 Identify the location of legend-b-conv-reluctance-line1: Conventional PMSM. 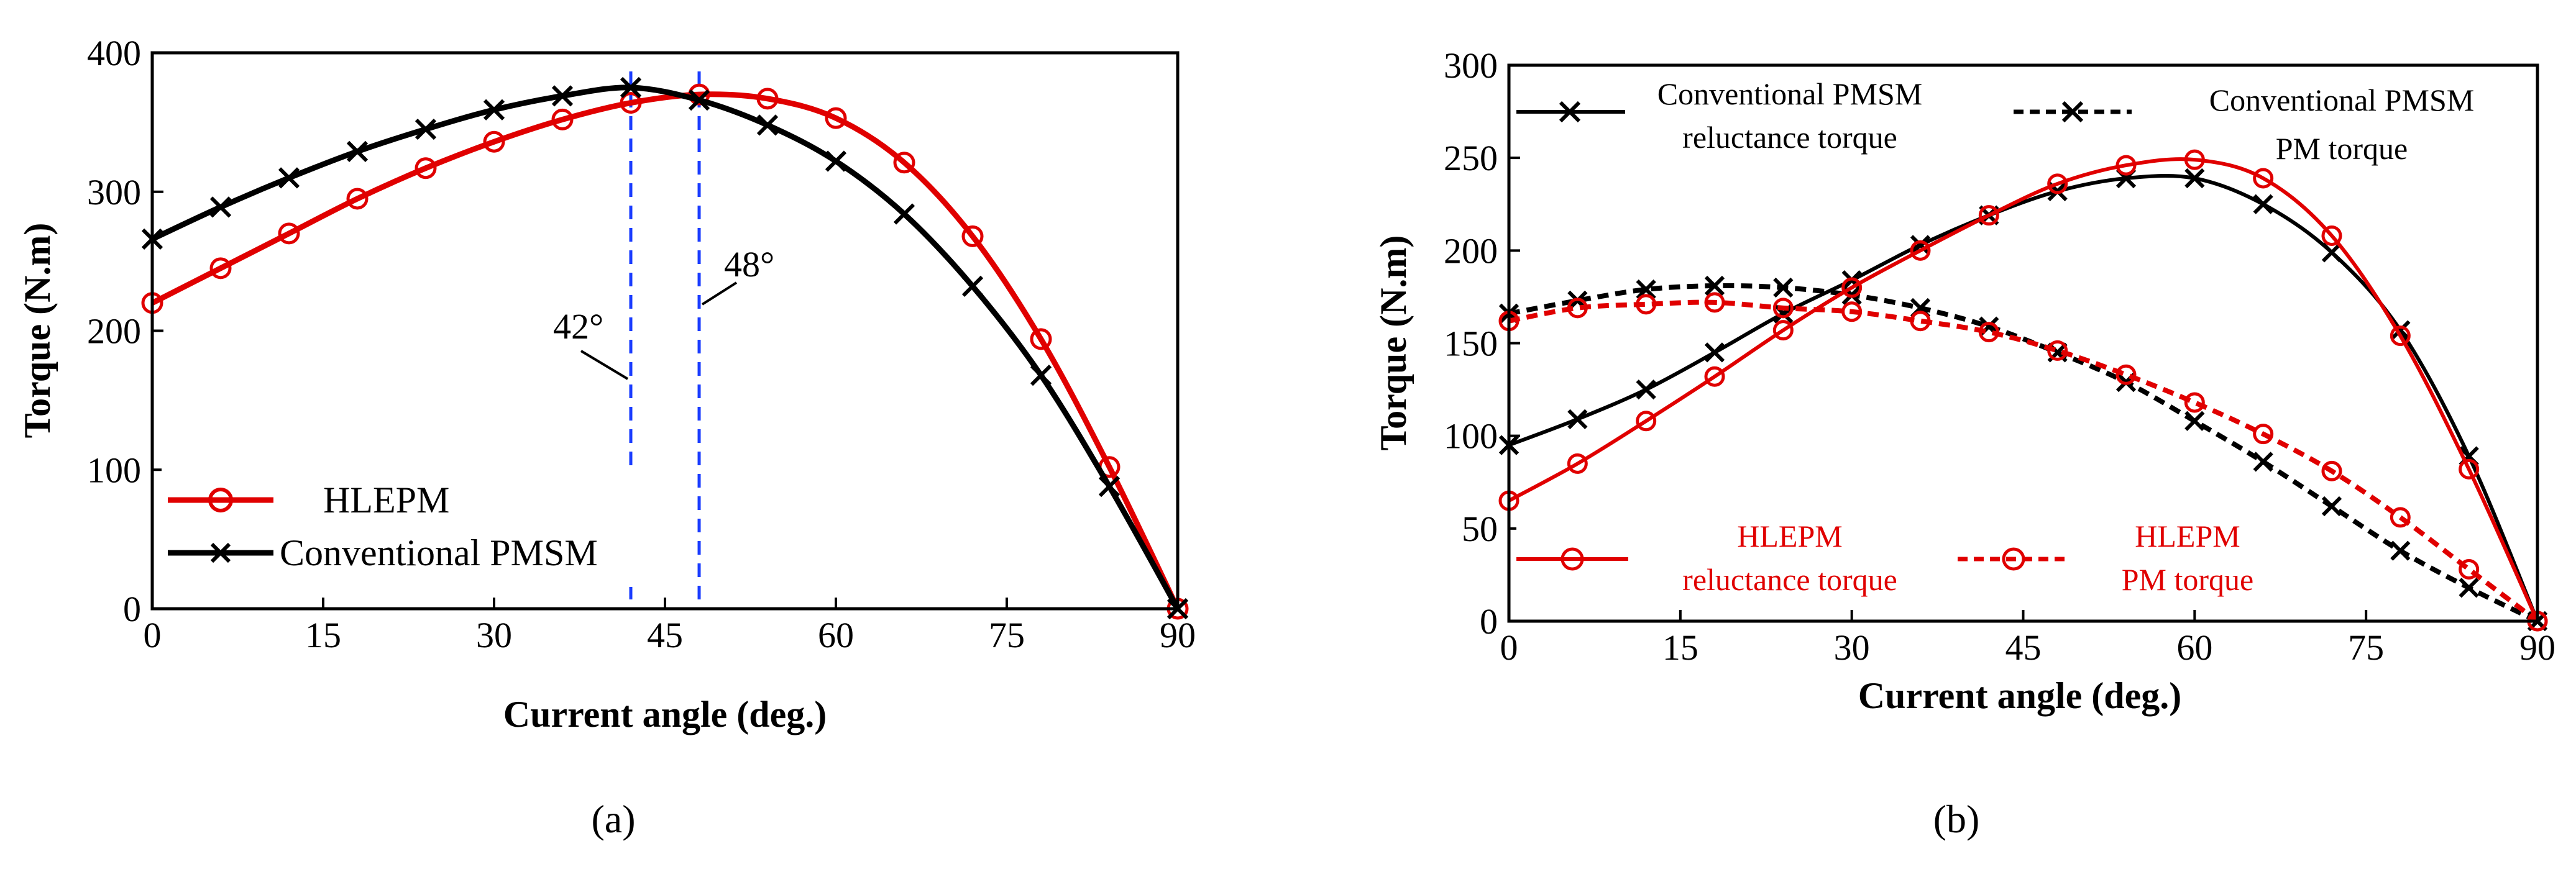
(1789, 93).